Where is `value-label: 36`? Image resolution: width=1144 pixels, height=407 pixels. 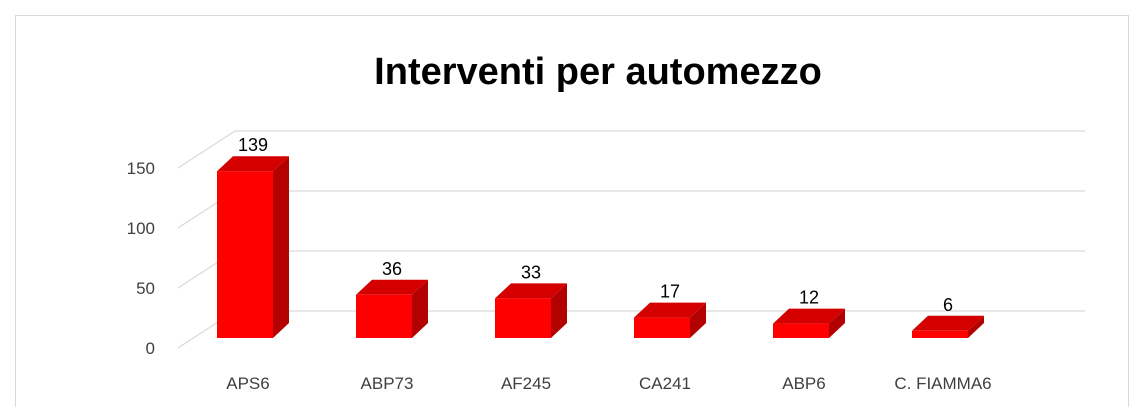 value-label: 36 is located at coordinates (392, 269).